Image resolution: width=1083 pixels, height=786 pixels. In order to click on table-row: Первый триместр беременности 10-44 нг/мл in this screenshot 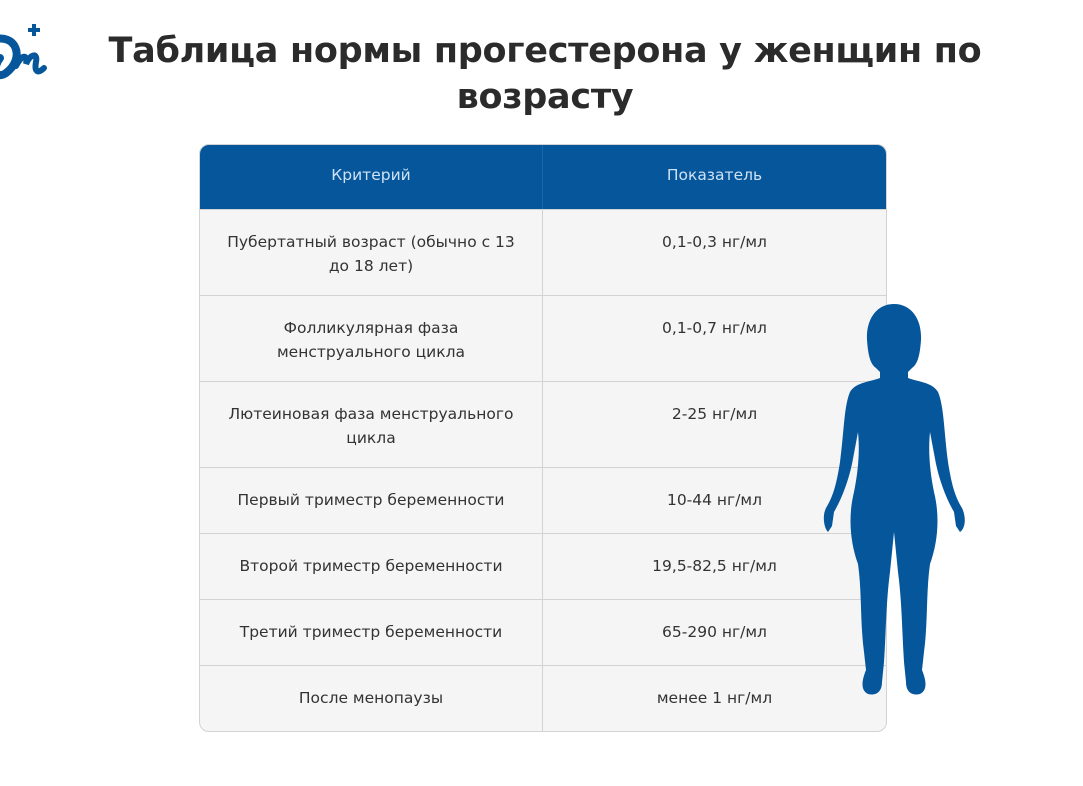, I will do `click(543, 500)`.